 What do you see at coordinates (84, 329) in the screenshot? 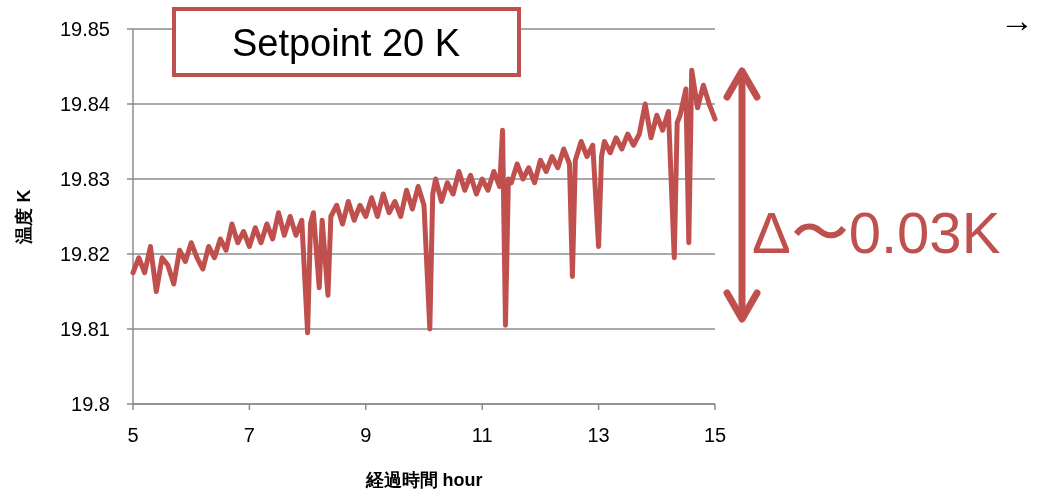
I see `y-tick-label: 19.81` at bounding box center [84, 329].